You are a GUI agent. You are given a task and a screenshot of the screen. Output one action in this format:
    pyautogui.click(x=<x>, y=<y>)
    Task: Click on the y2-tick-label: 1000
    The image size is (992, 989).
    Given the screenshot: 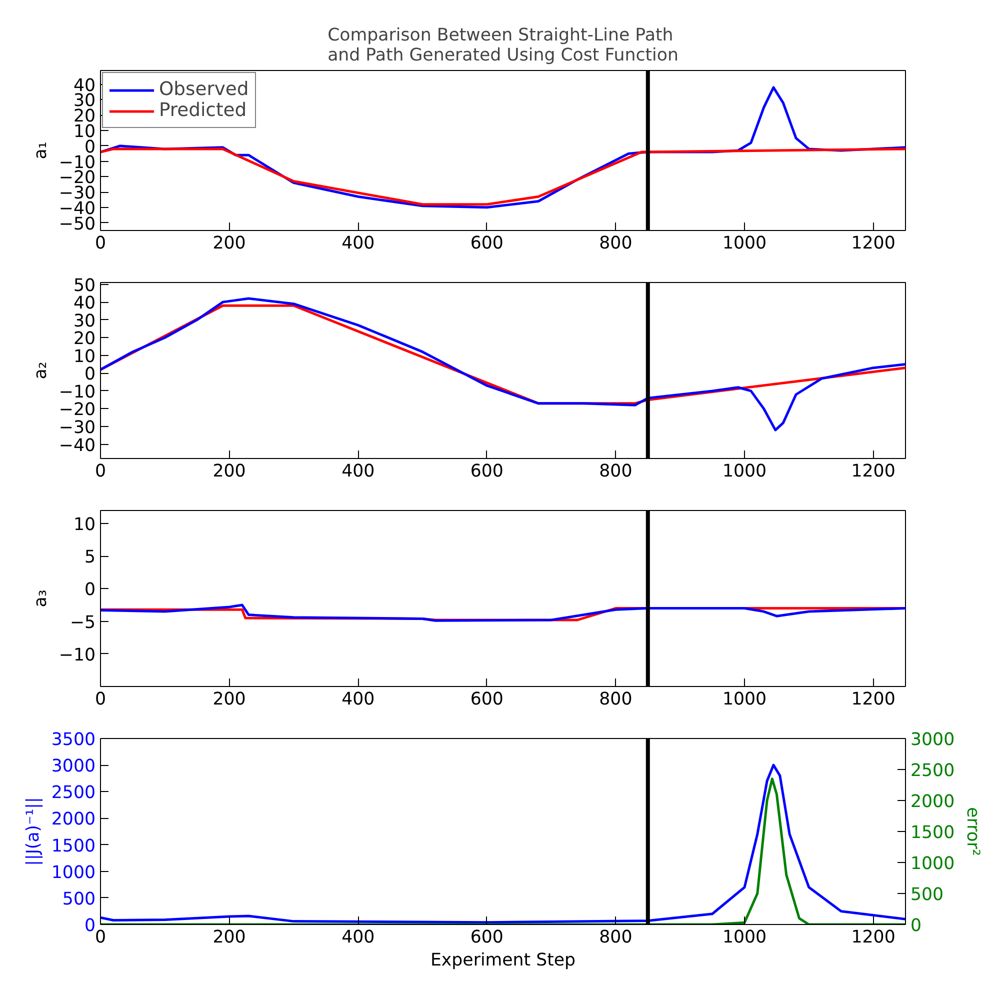 What is the action you would take?
    pyautogui.click(x=932, y=864)
    